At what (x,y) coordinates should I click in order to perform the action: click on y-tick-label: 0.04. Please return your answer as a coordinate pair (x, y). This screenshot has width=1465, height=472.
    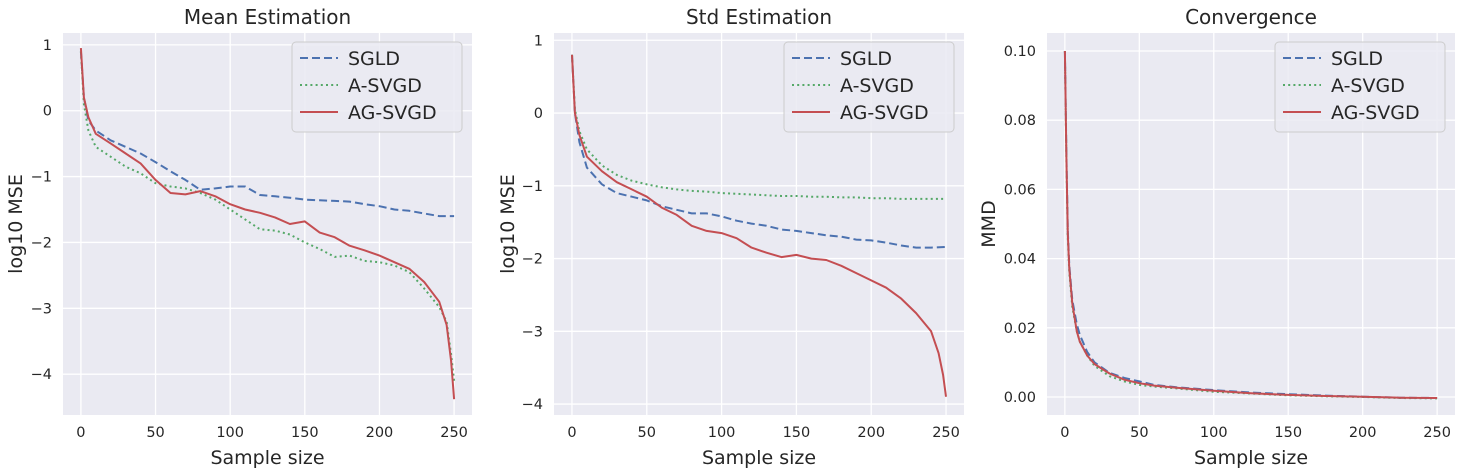
    Looking at the image, I should click on (1020, 260).